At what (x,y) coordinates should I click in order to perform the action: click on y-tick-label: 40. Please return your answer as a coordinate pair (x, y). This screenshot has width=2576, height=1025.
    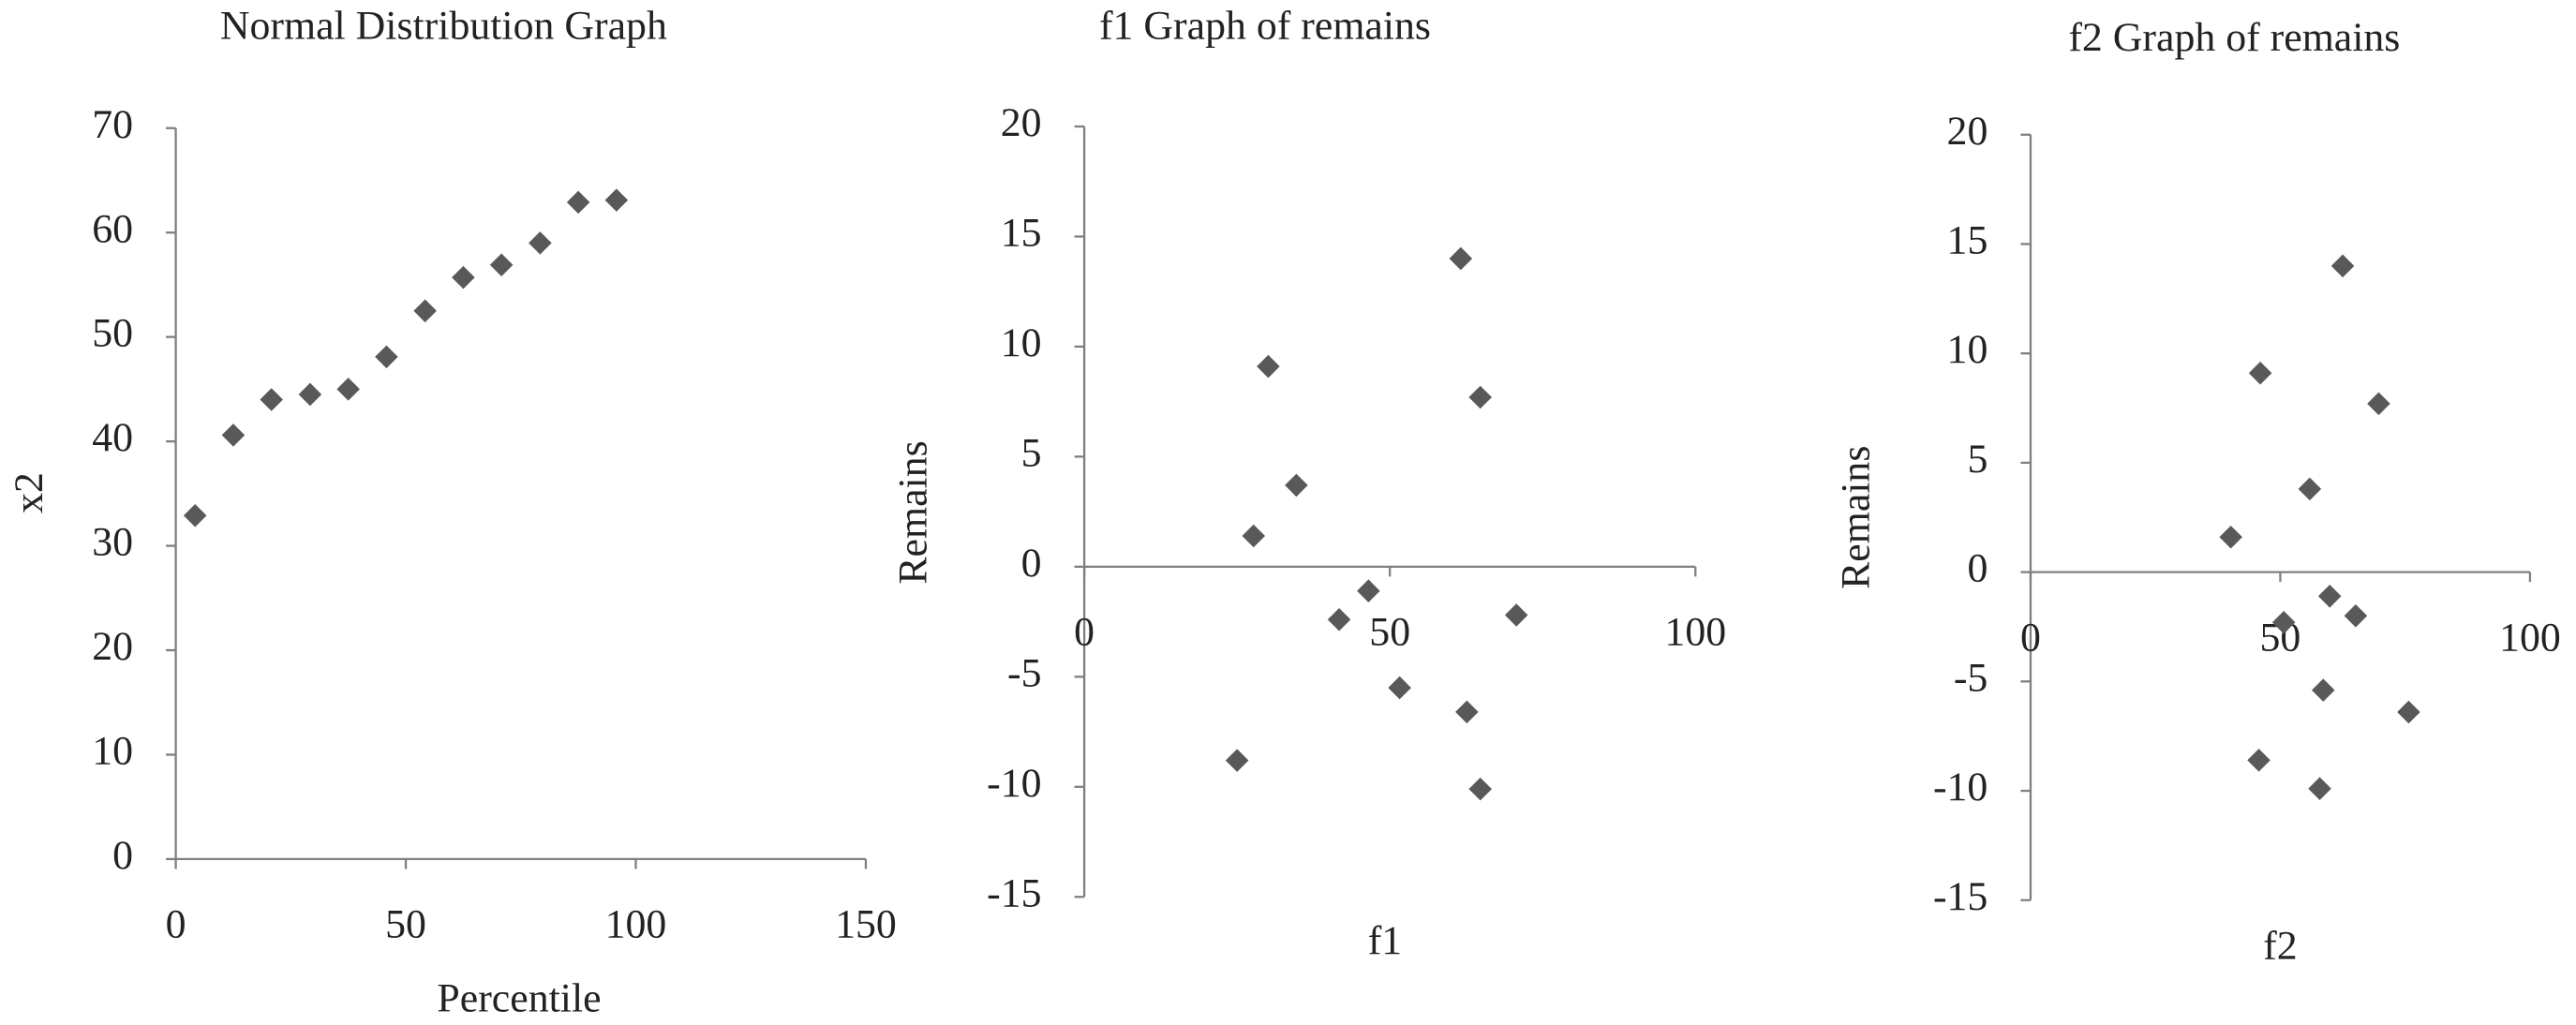
    Looking at the image, I should click on (112, 438).